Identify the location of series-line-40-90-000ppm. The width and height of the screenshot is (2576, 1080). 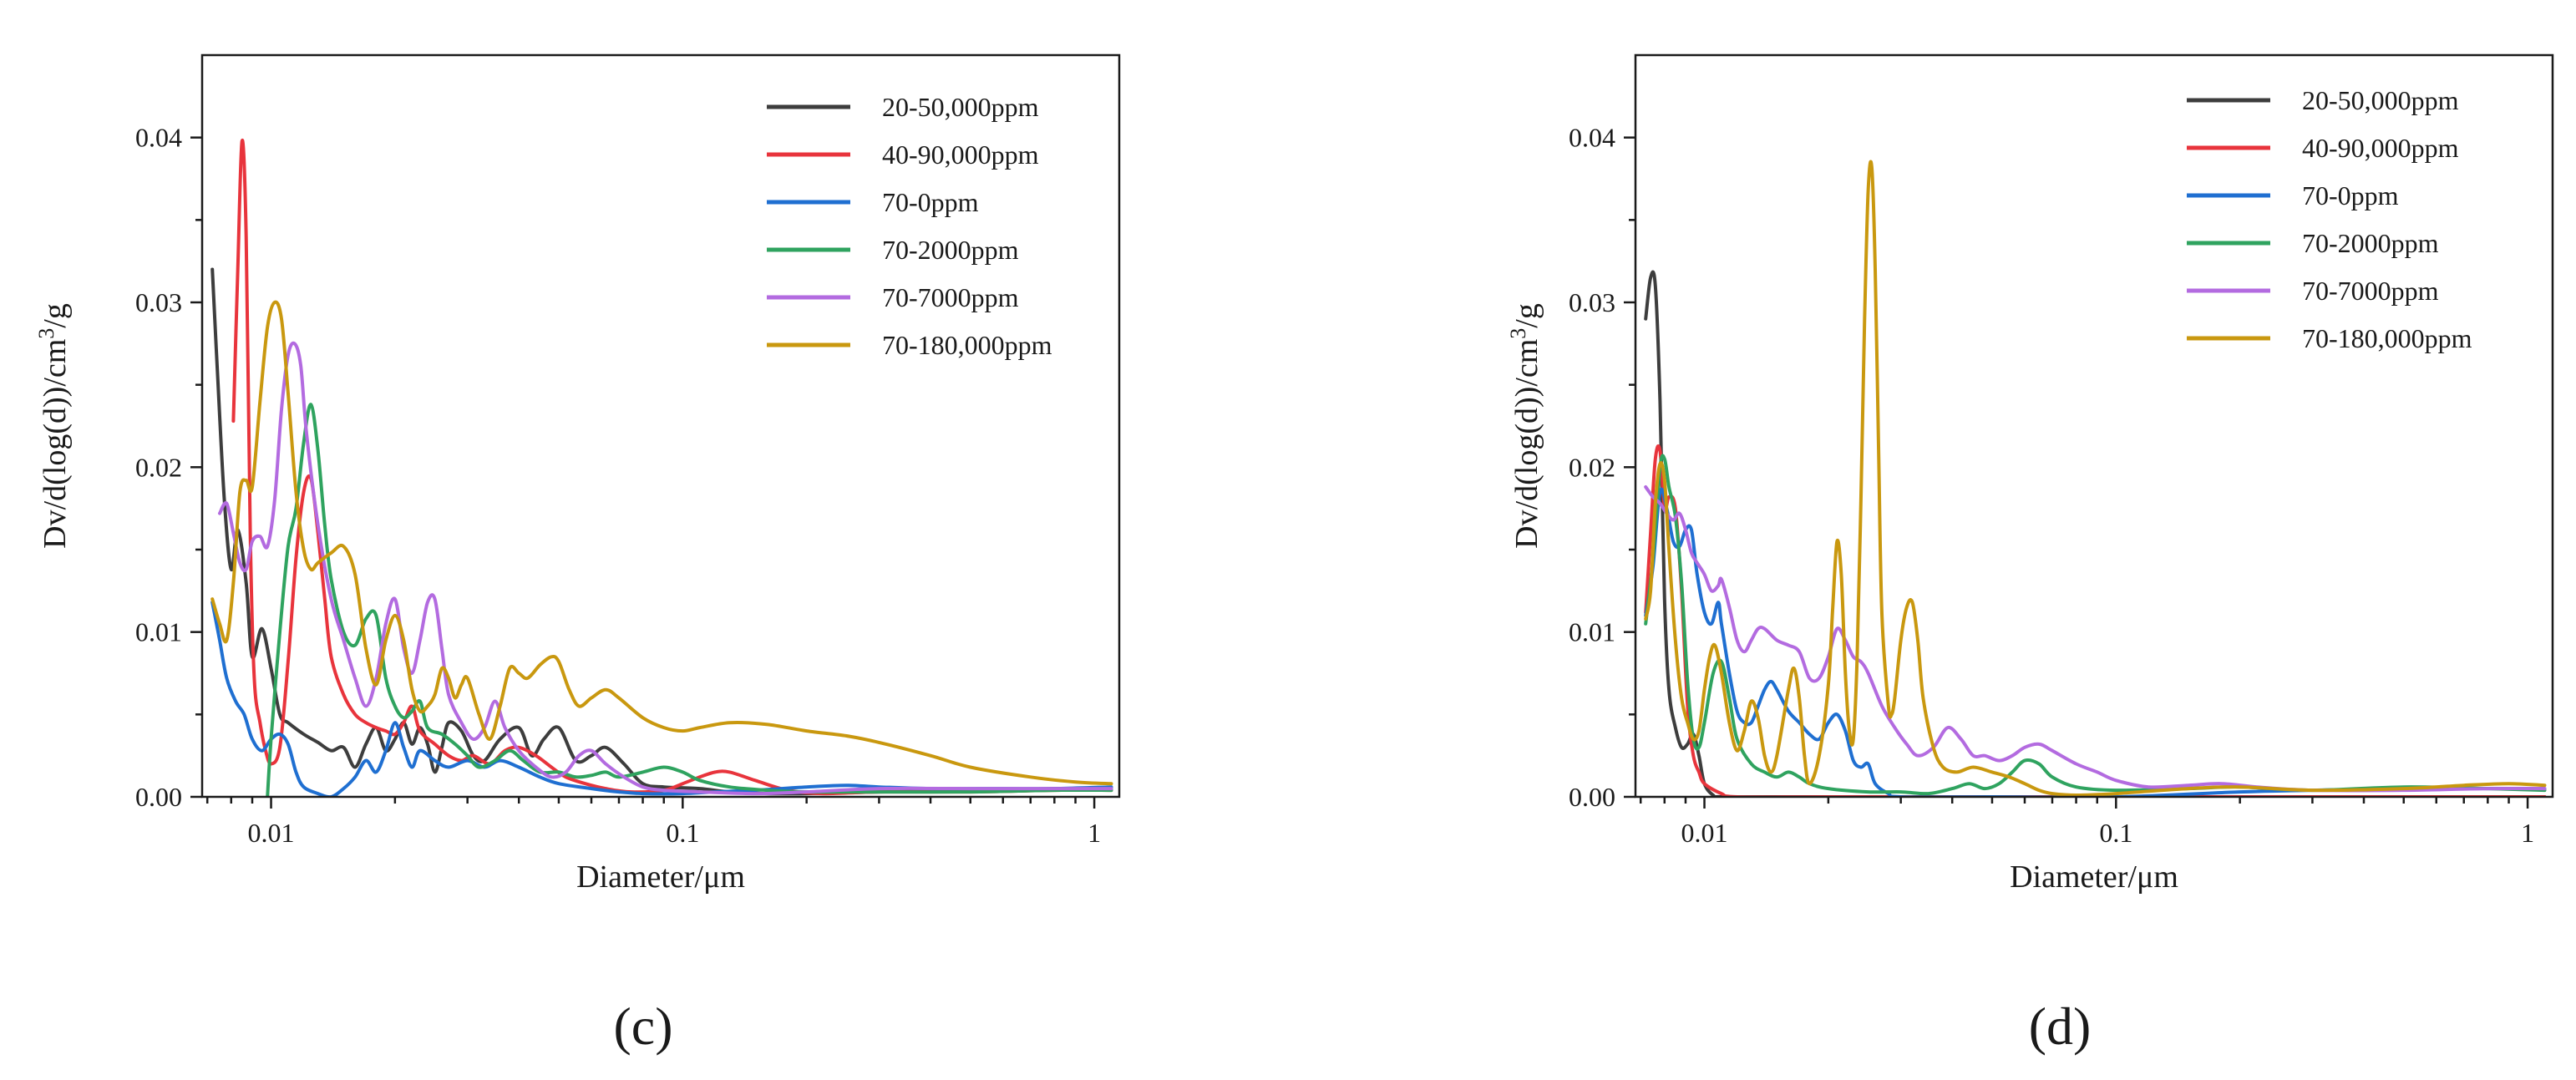
(2095, 620).